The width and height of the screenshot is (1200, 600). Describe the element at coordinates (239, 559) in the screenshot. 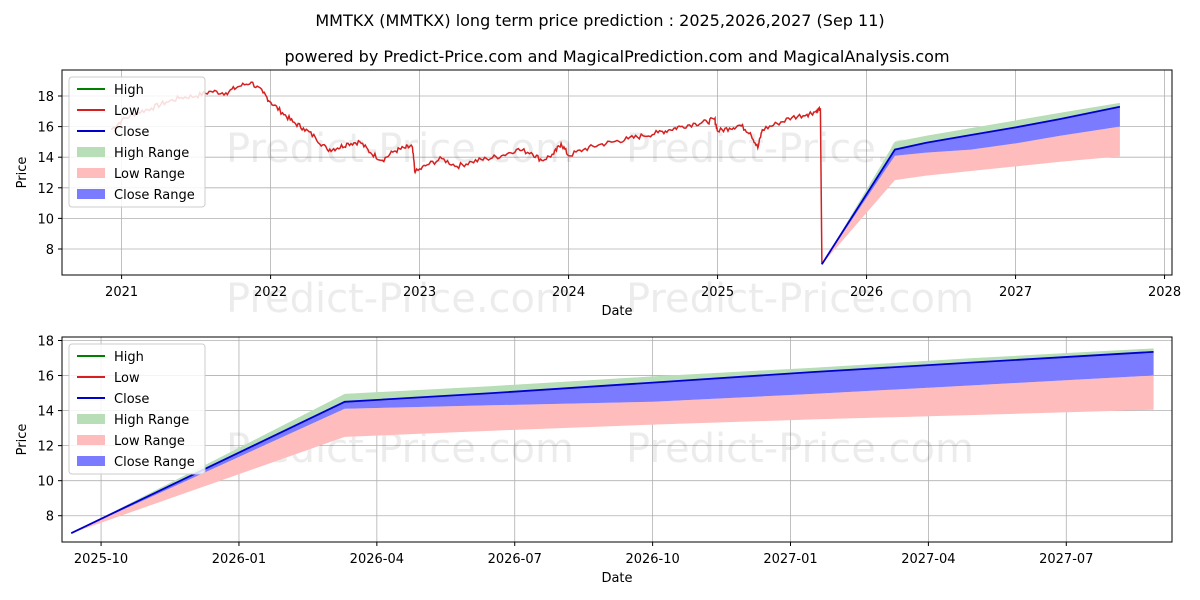

I see `x-tick-label: 2026-01` at that location.